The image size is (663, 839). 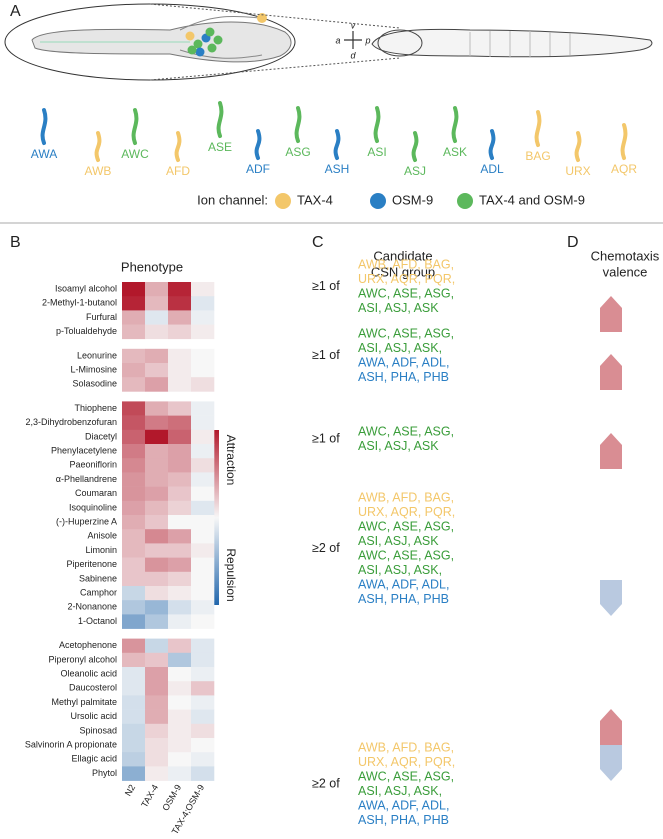 What do you see at coordinates (258, 169) in the screenshot?
I see `neuron-label: ADF` at bounding box center [258, 169].